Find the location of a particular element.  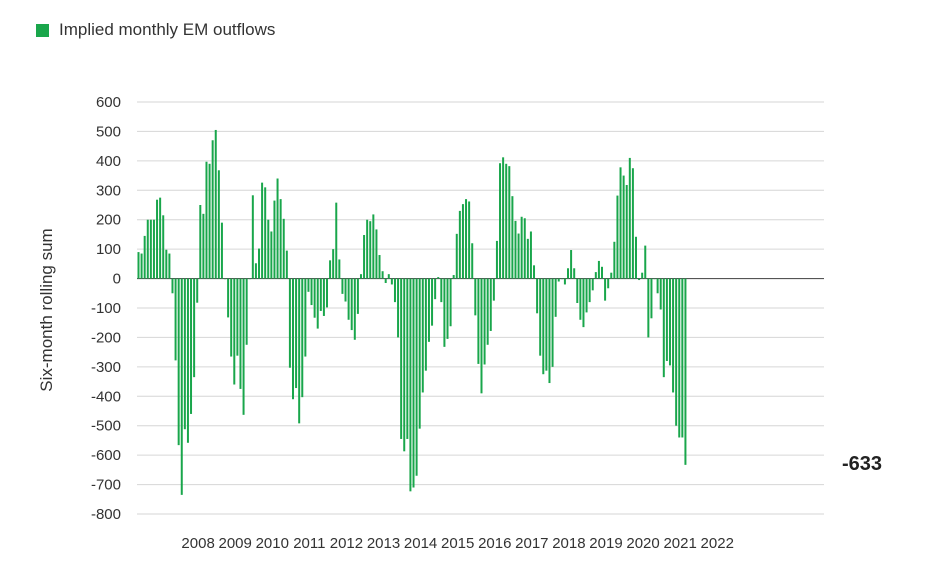

last-value-annotation: -633 is located at coordinates (862, 464).